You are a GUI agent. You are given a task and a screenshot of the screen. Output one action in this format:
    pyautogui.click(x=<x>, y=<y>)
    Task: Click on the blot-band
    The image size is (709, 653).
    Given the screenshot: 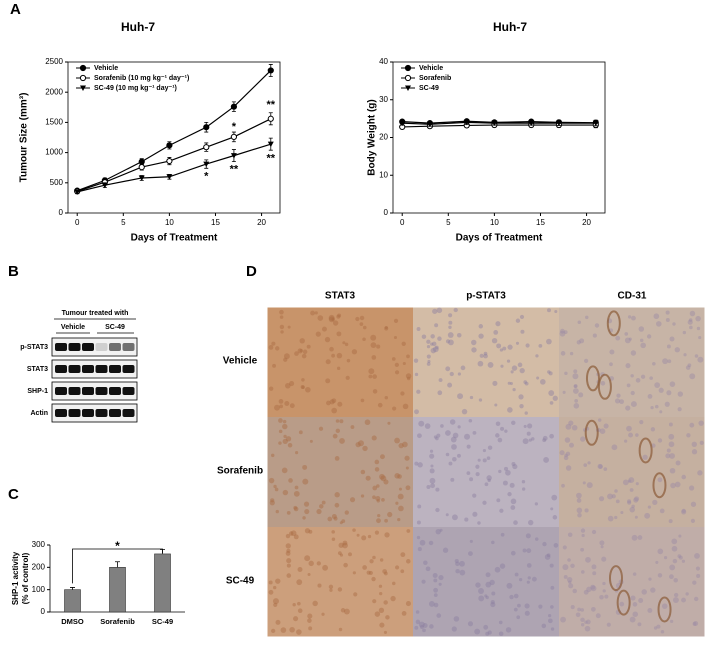 What is the action you would take?
    pyautogui.click(x=101, y=347)
    